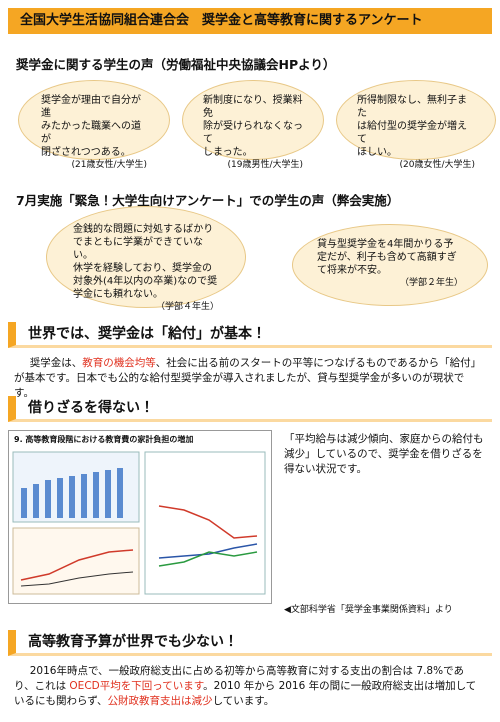  Describe the element at coordinates (72, 493) in the screenshot. I see `bars` at that location.